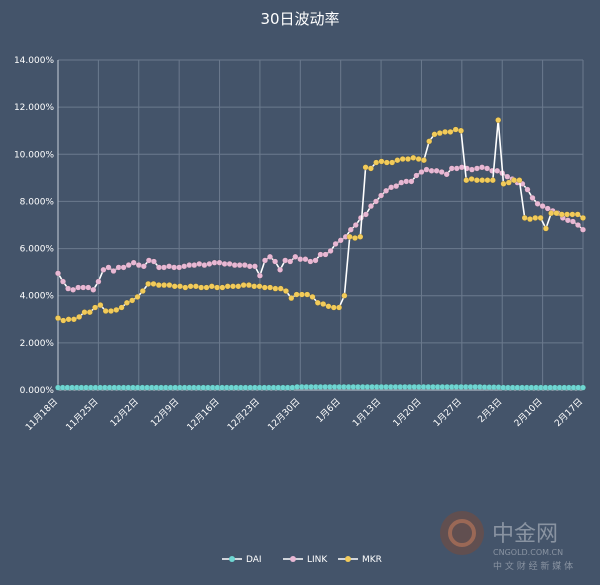 This screenshot has height=585, width=600. What do you see at coordinates (305, 560) in the screenshot?
I see `legend-item-link: LINK` at bounding box center [305, 560].